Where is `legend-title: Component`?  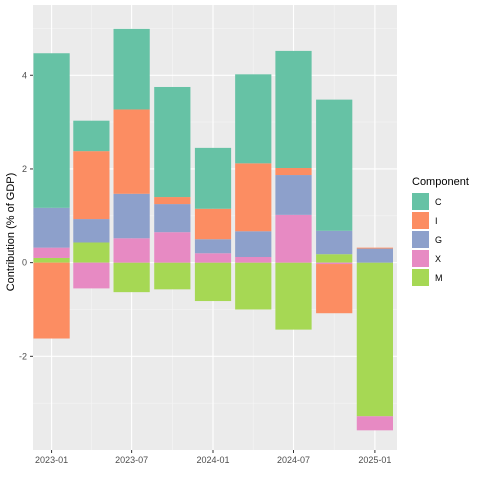 legend-title: Component is located at coordinates (440, 182).